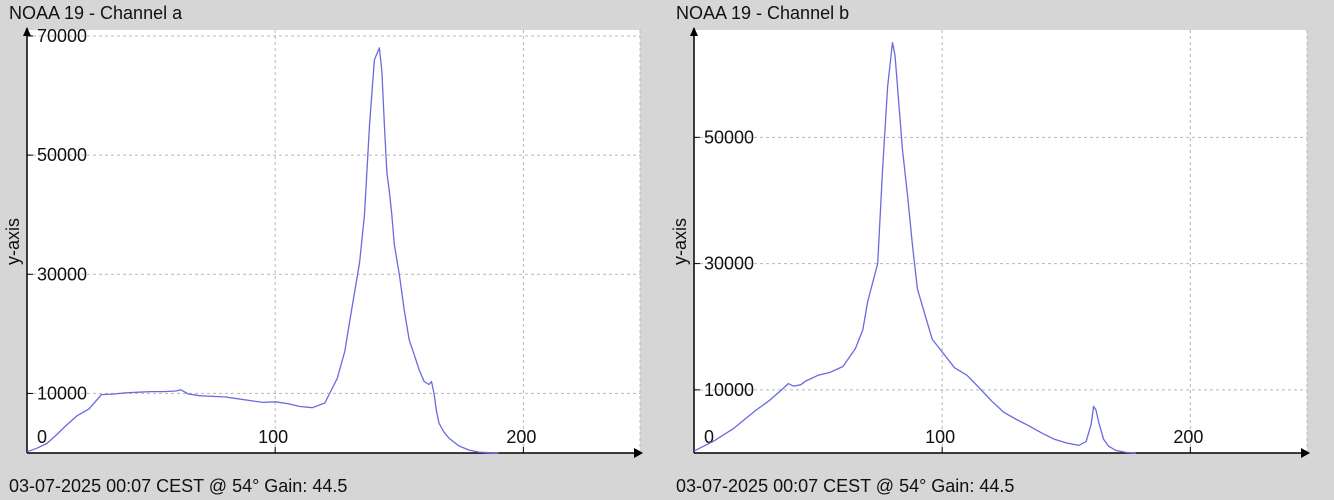  I want to click on y-tick-label: 70000, so click(62, 36).